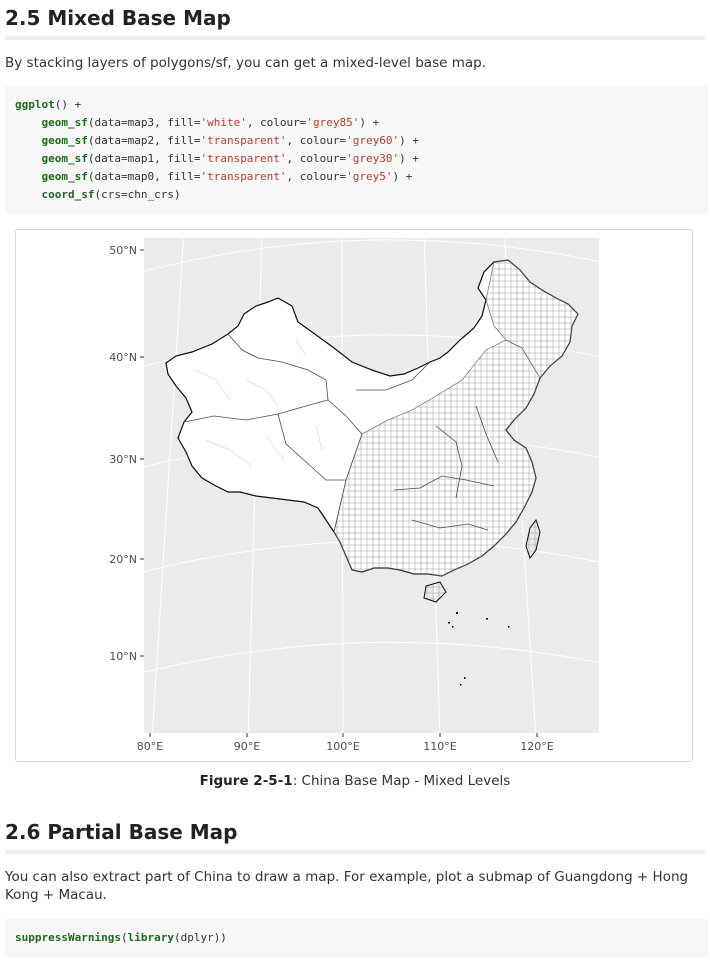  Describe the element at coordinates (246, 781) in the screenshot. I see `figure-caption-label: Figure 2-5-1` at that location.